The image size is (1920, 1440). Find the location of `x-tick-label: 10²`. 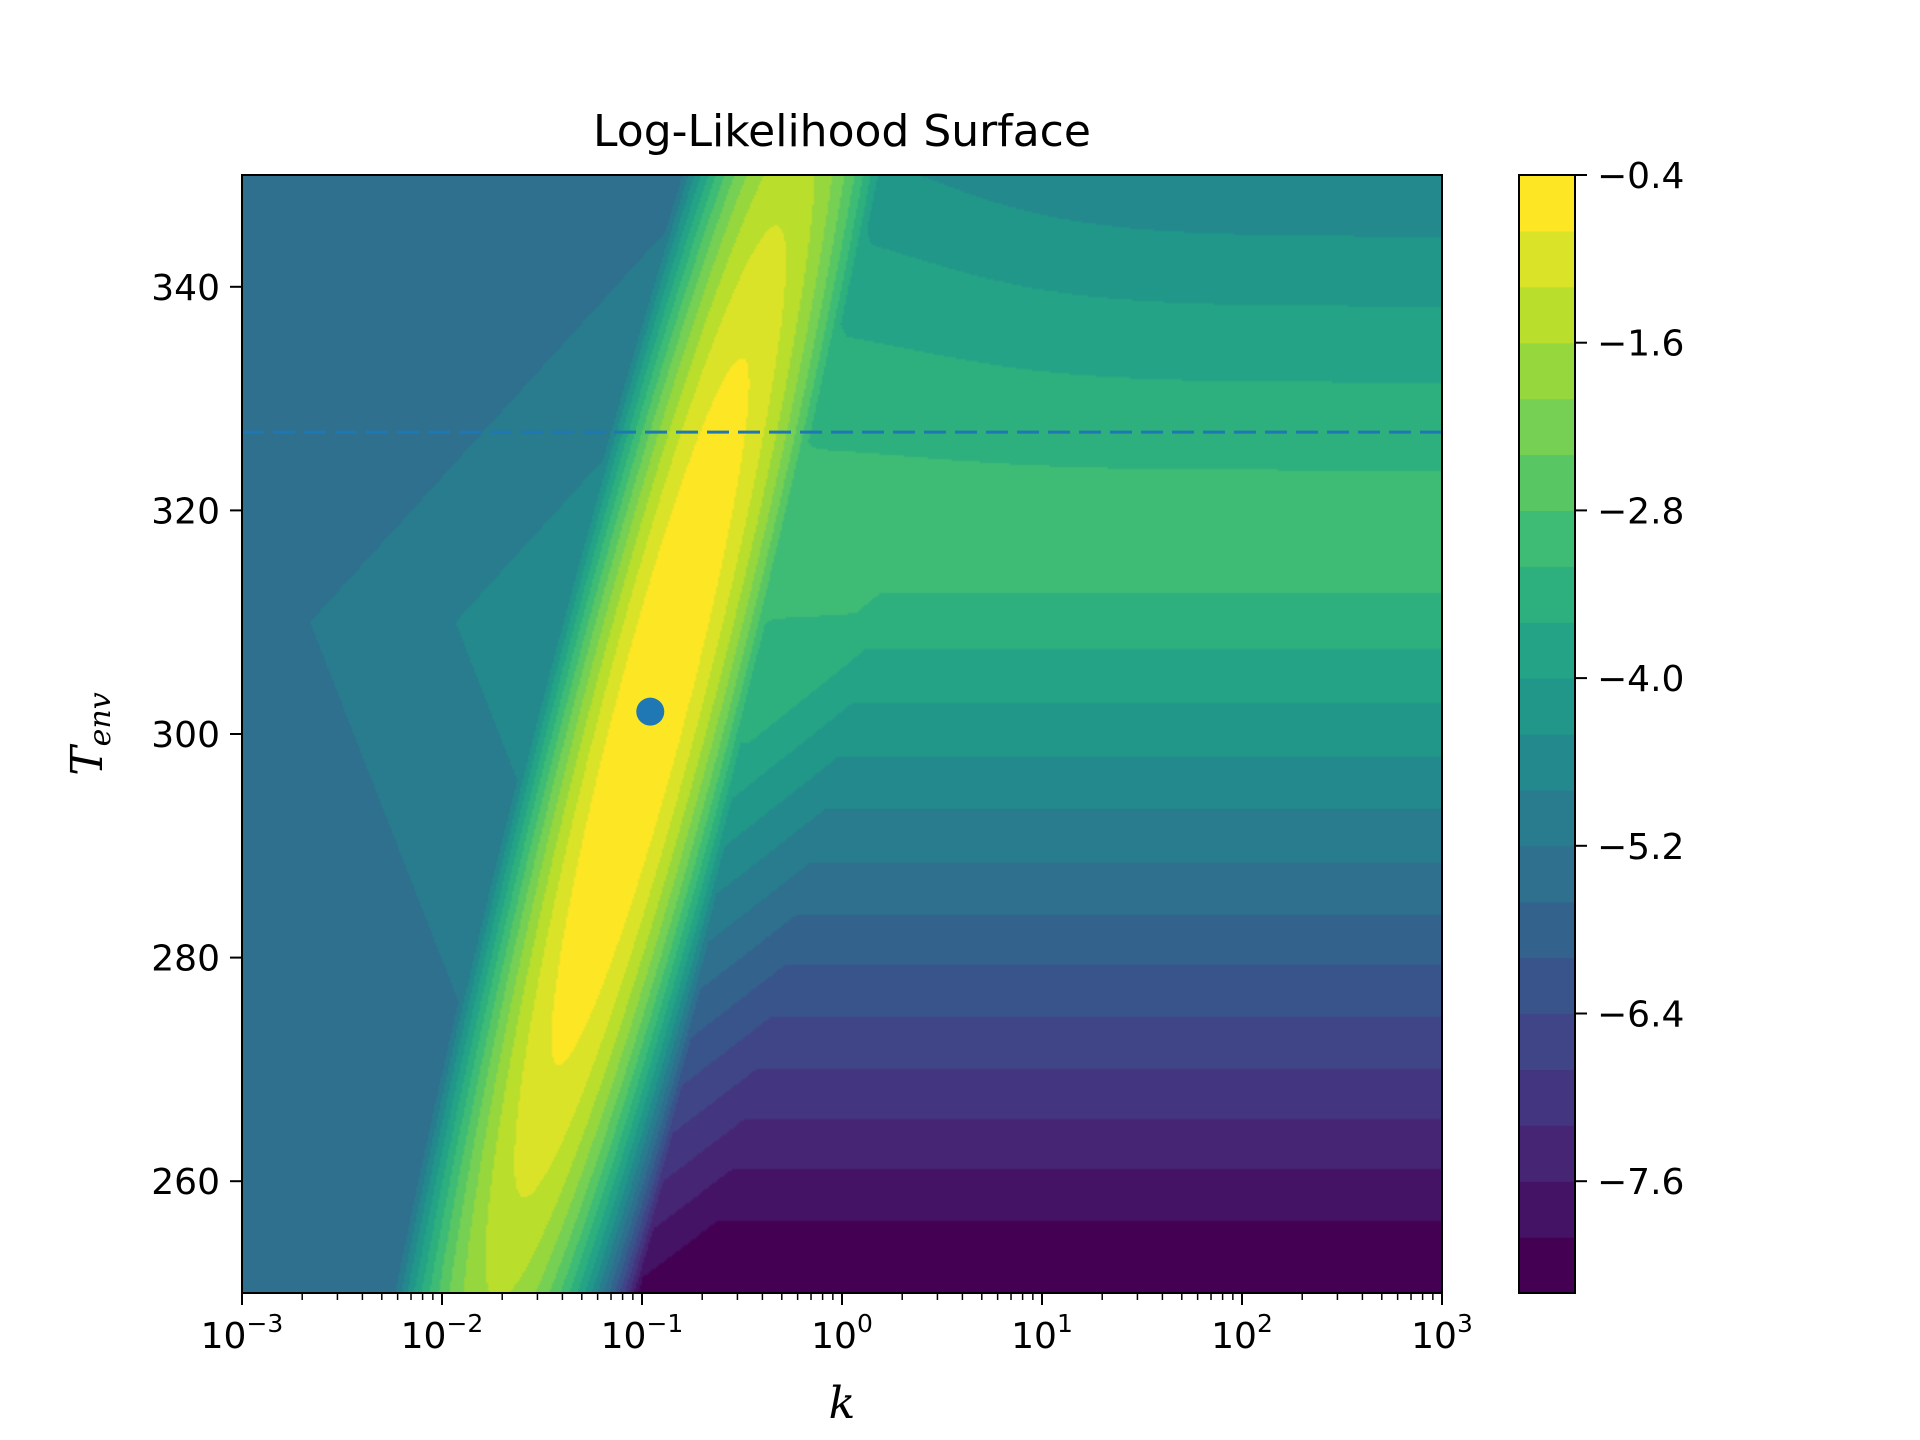

x-tick-label: 10² is located at coordinates (1242, 1333).